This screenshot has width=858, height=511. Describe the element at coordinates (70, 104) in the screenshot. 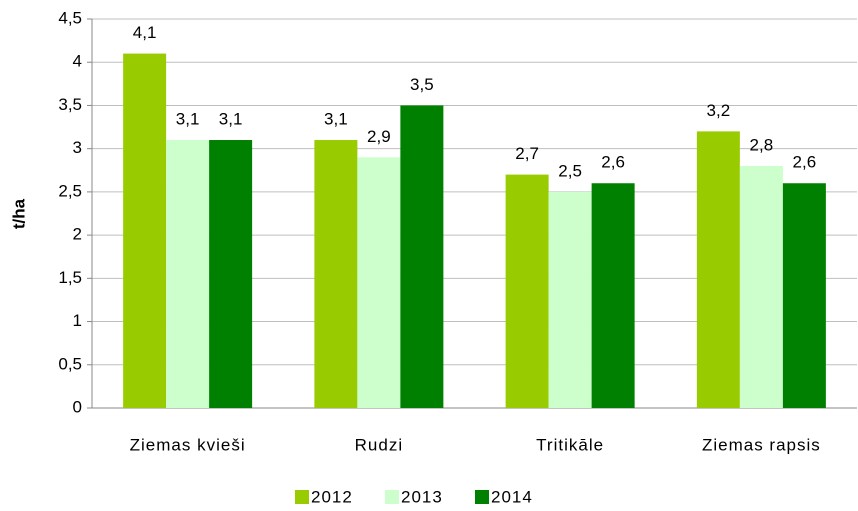

I see `y-tick-label: 3,5` at that location.